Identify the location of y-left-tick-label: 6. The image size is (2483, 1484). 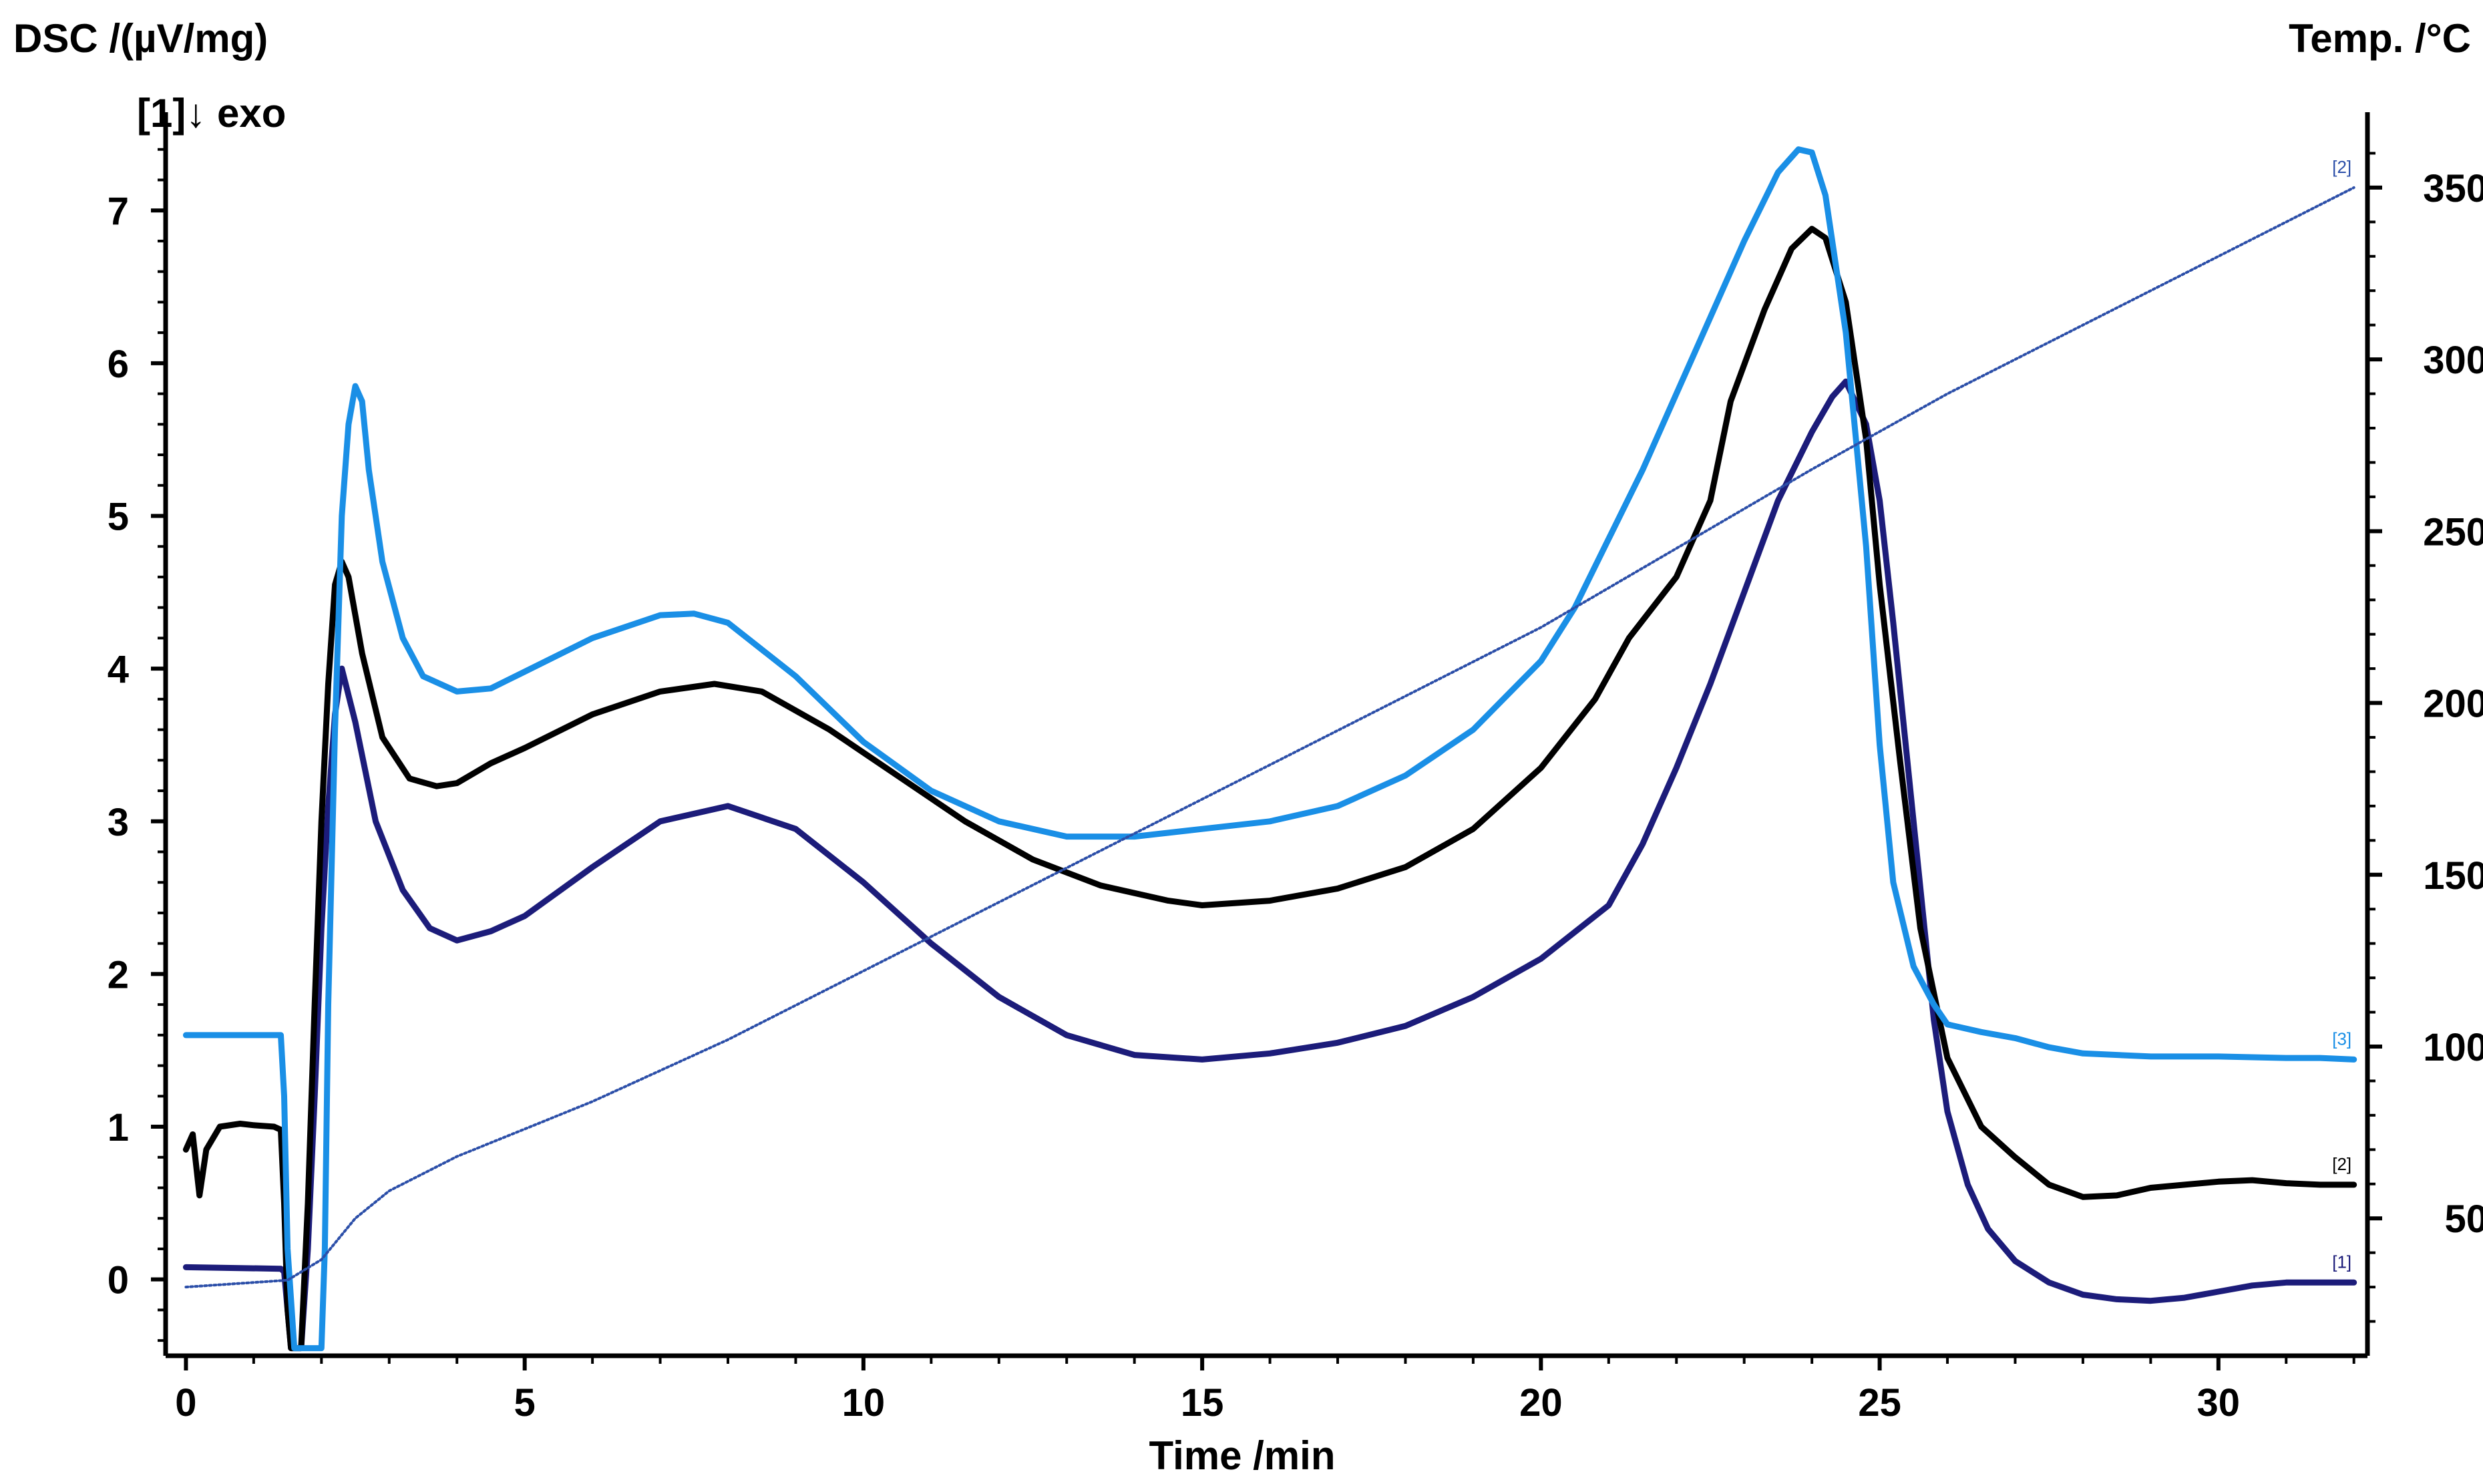
(118, 364).